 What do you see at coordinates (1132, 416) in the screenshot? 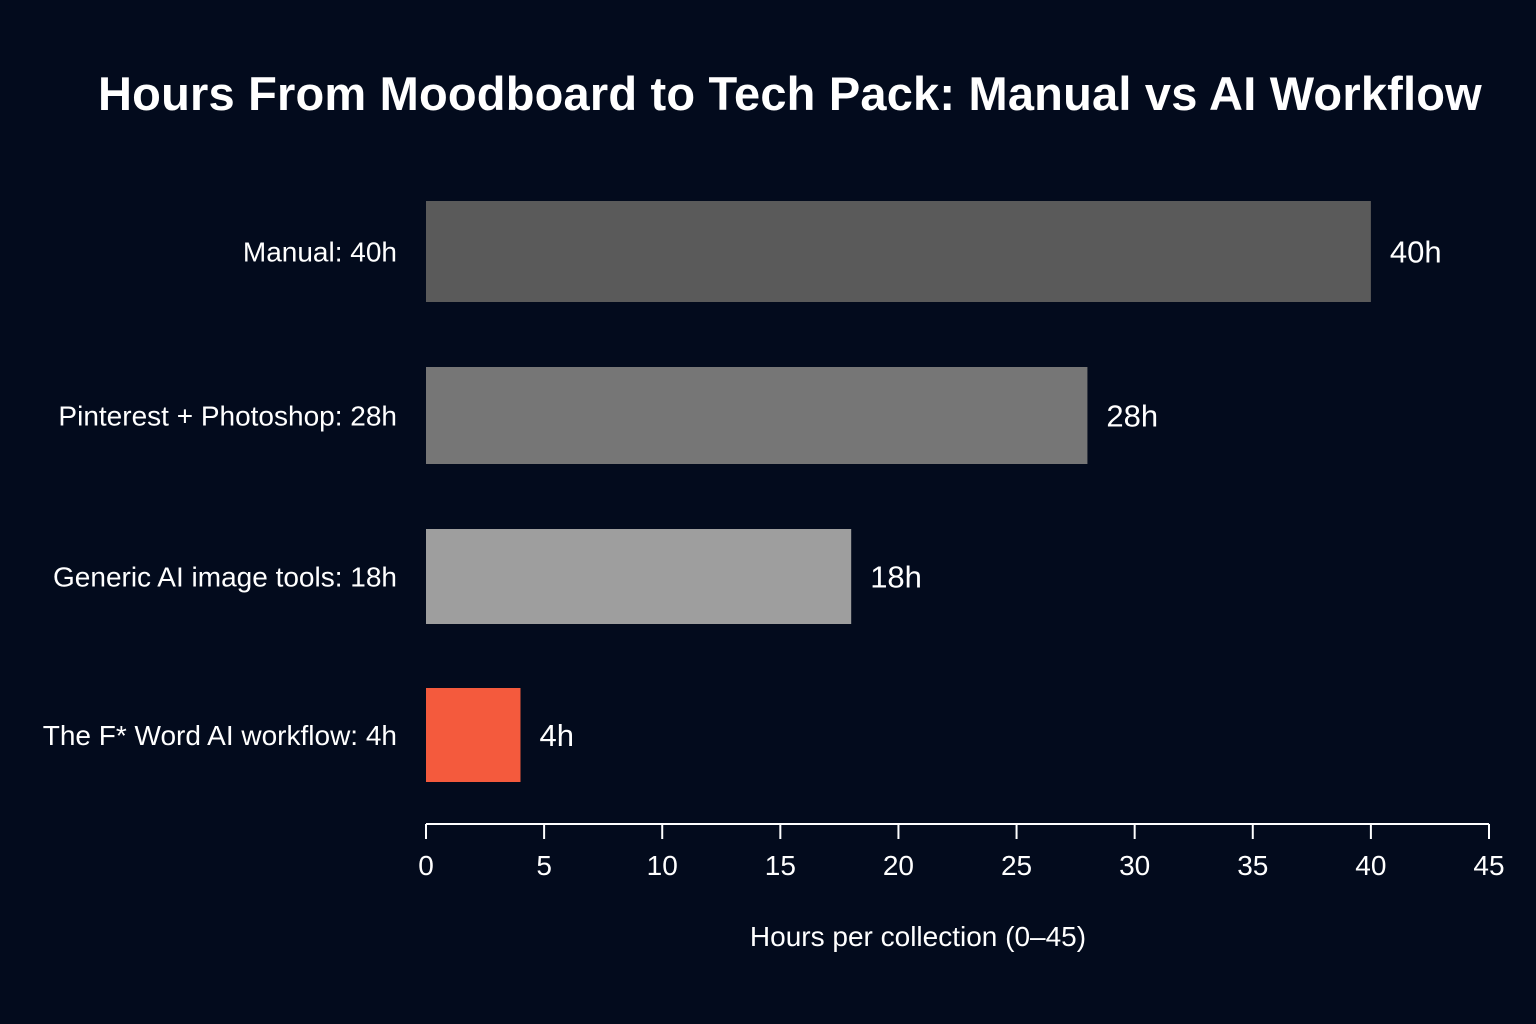
I see `value-label-1: 28h` at bounding box center [1132, 416].